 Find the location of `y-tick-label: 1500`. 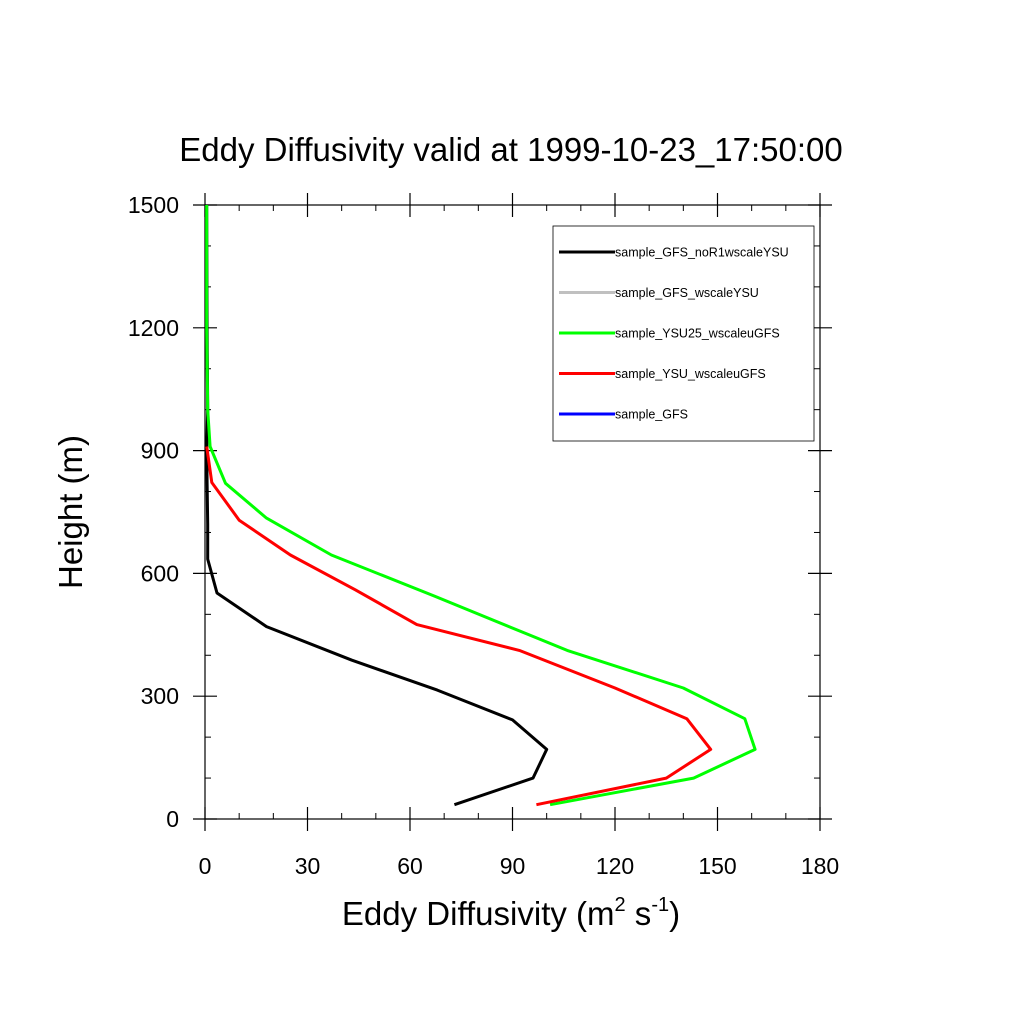

y-tick-label: 1500 is located at coordinates (153, 205).